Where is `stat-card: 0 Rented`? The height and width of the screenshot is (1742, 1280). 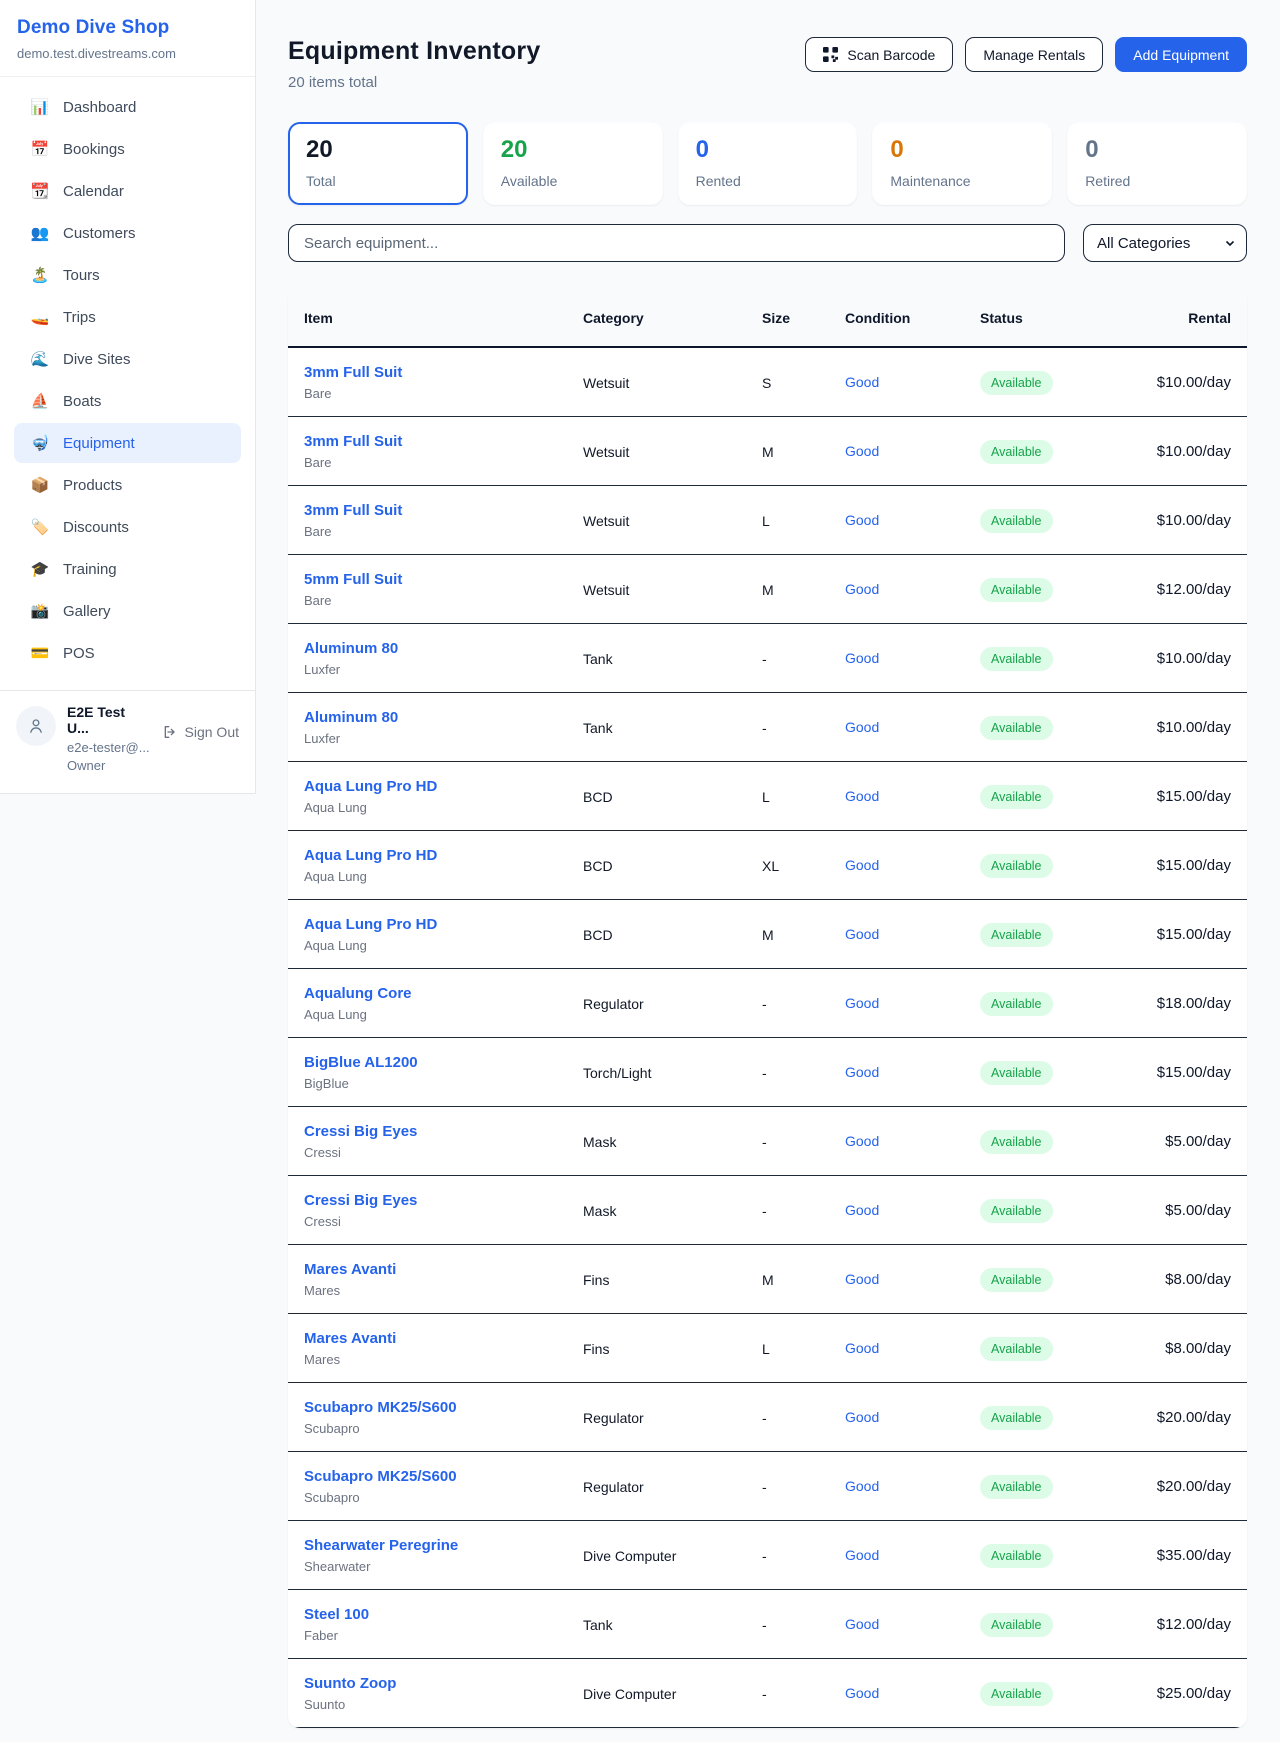 stat-card: 0 Rented is located at coordinates (767, 163).